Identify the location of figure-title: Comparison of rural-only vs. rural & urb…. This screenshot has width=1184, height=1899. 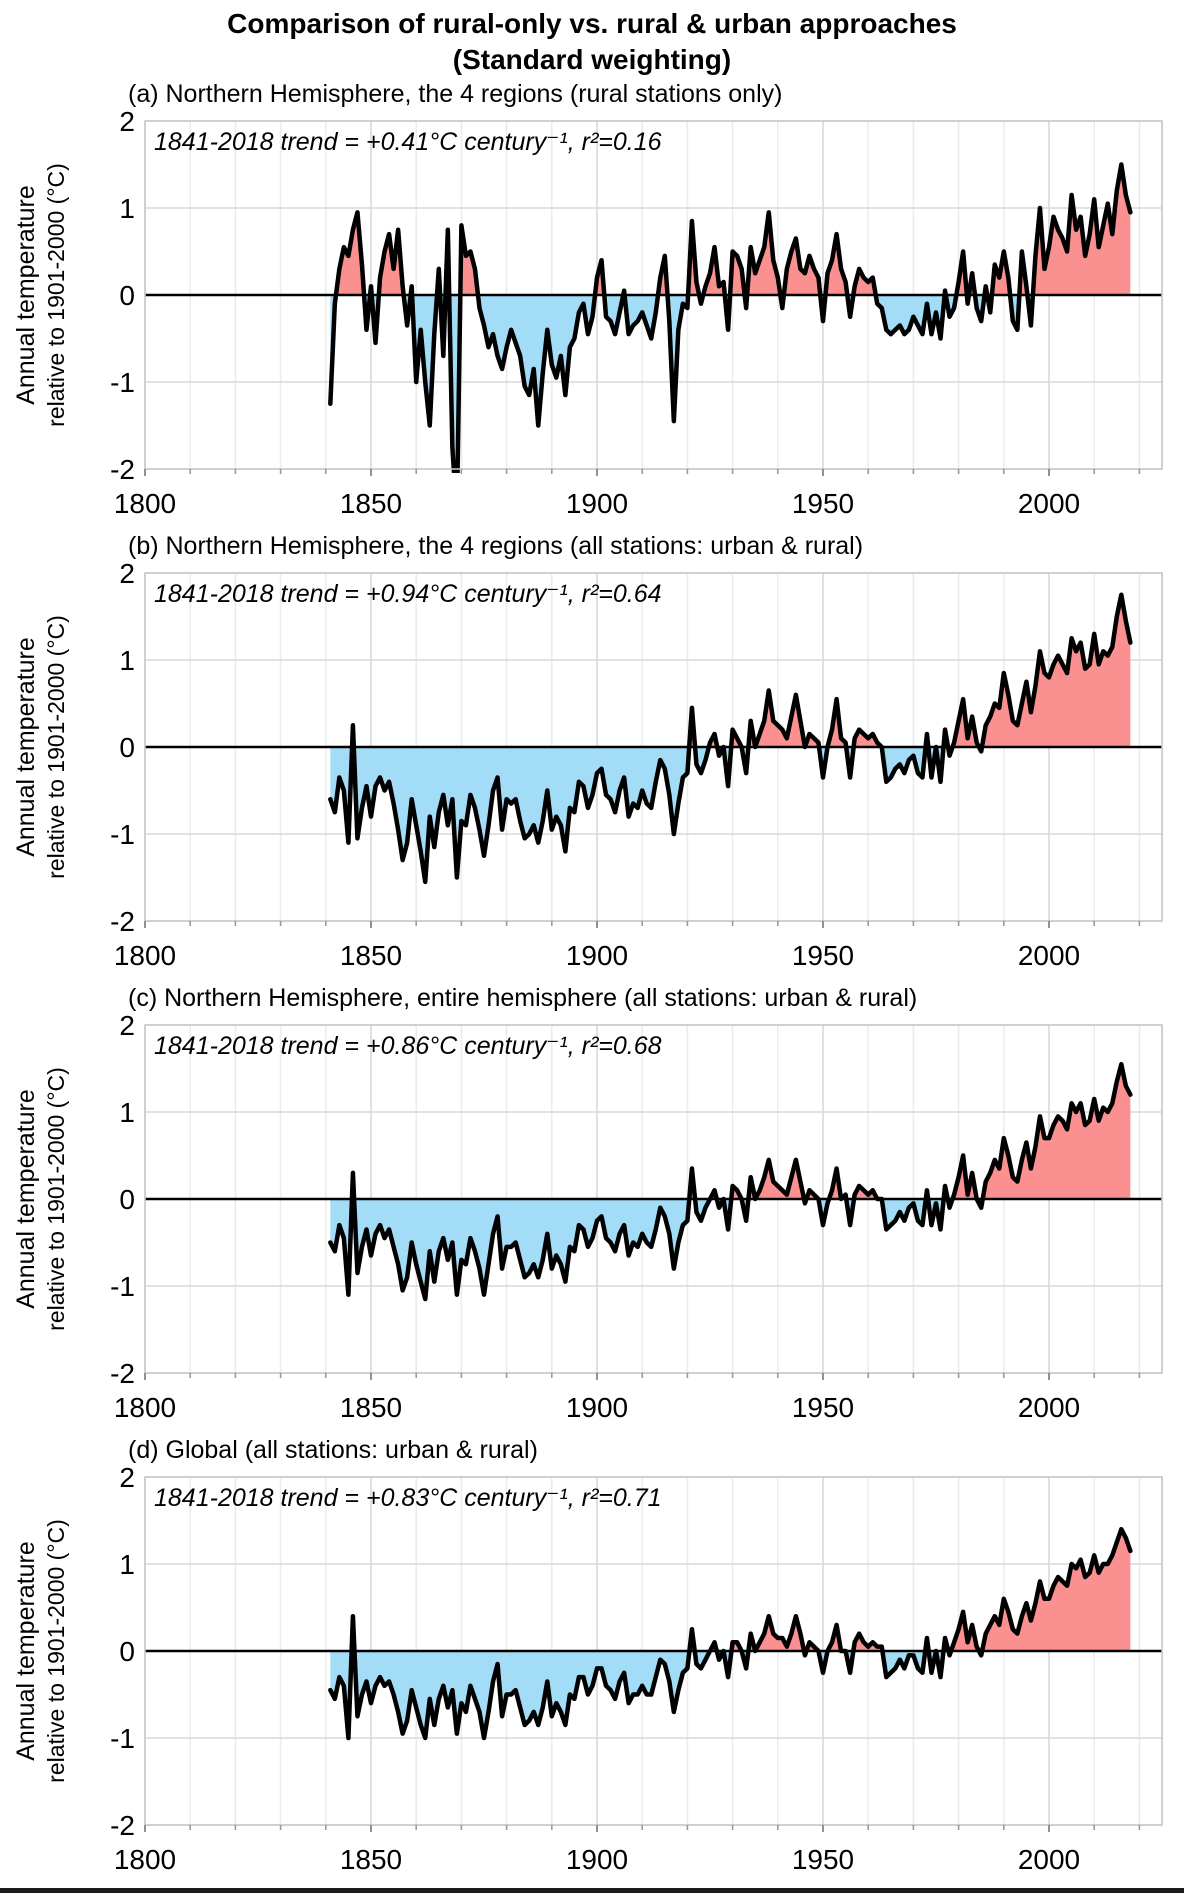
(592, 39).